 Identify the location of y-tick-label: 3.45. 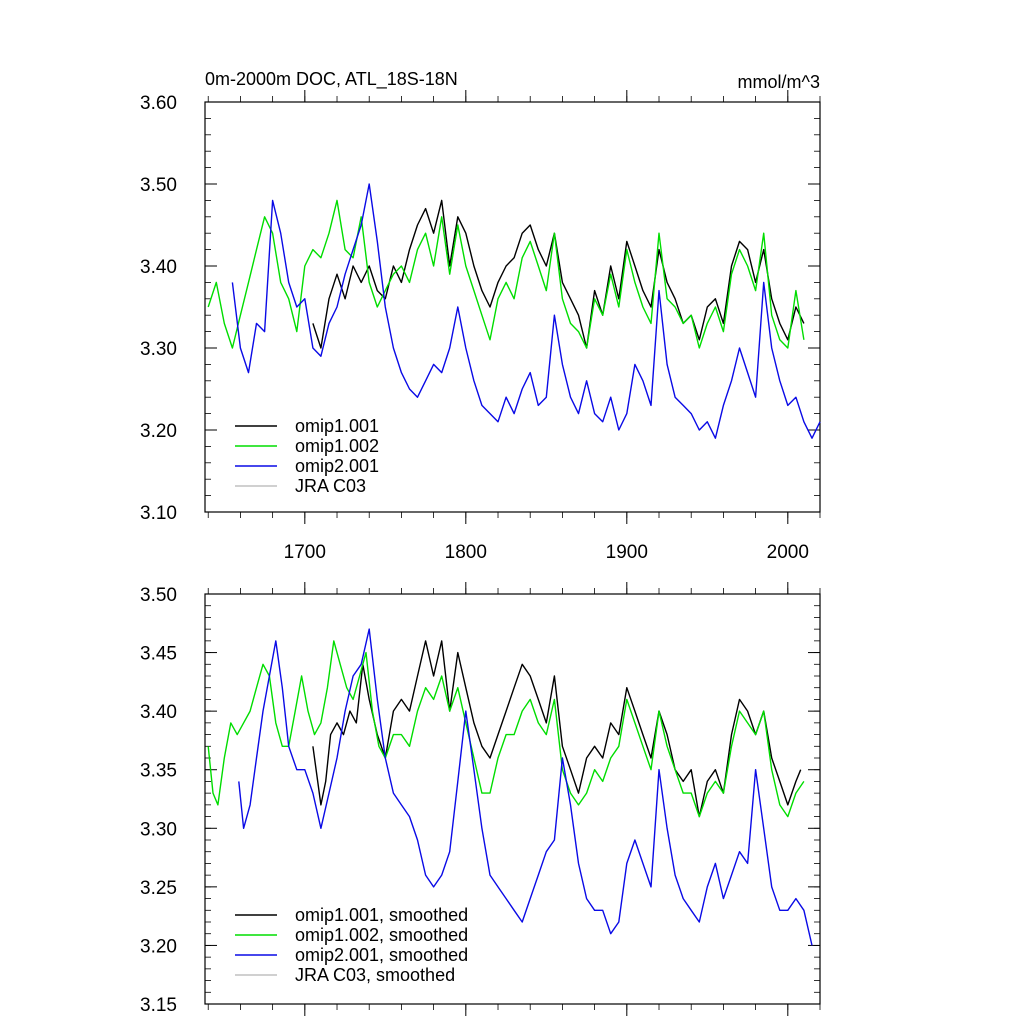
(158, 654).